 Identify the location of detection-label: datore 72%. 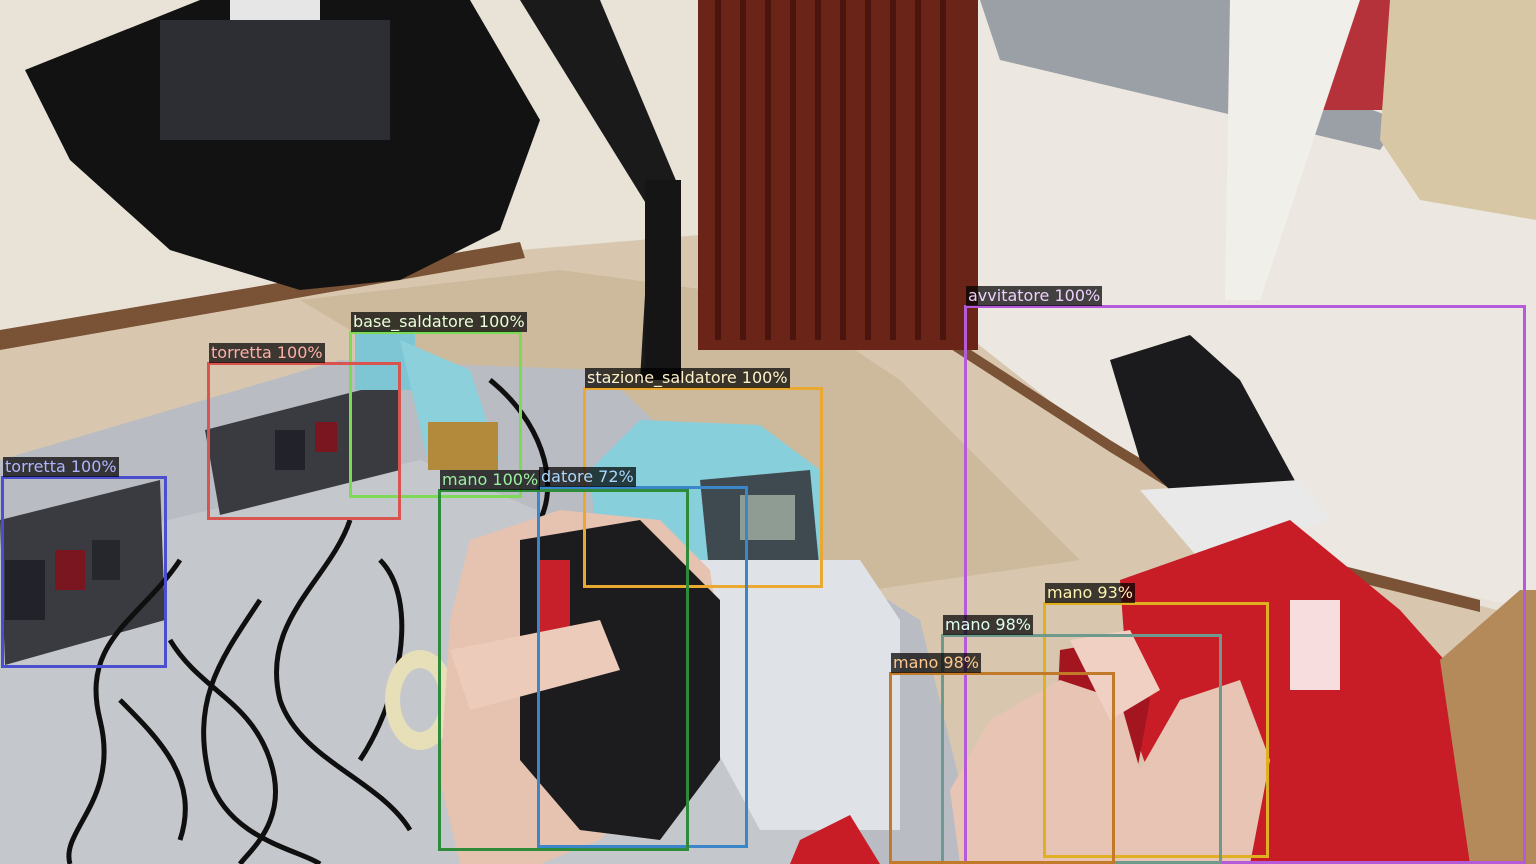
(587, 477).